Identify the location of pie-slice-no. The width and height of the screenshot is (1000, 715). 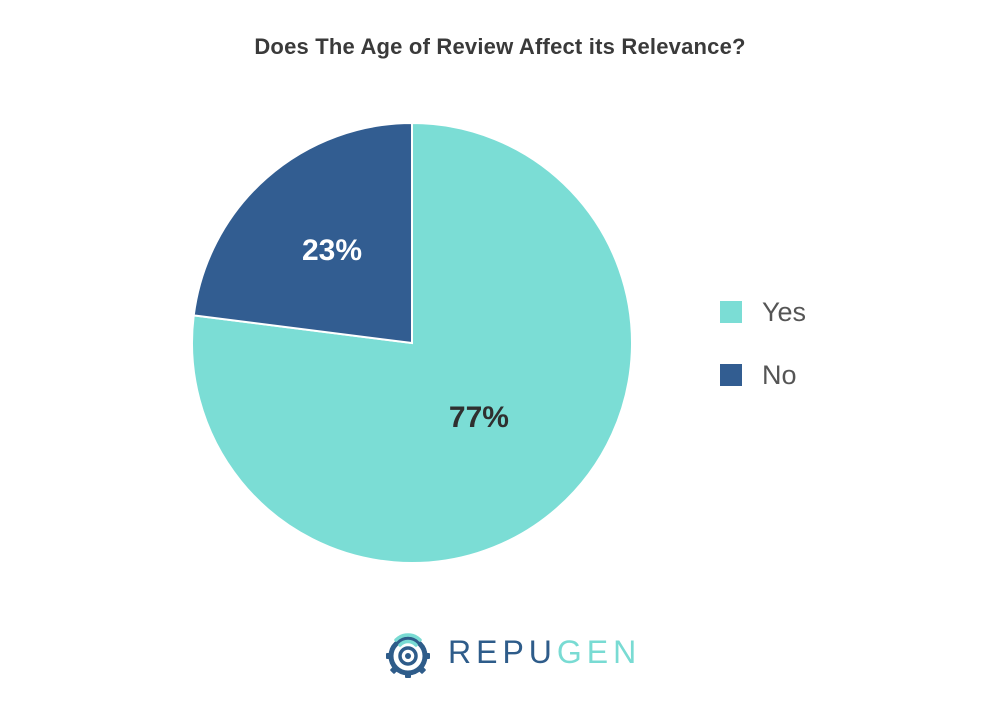
(302, 233).